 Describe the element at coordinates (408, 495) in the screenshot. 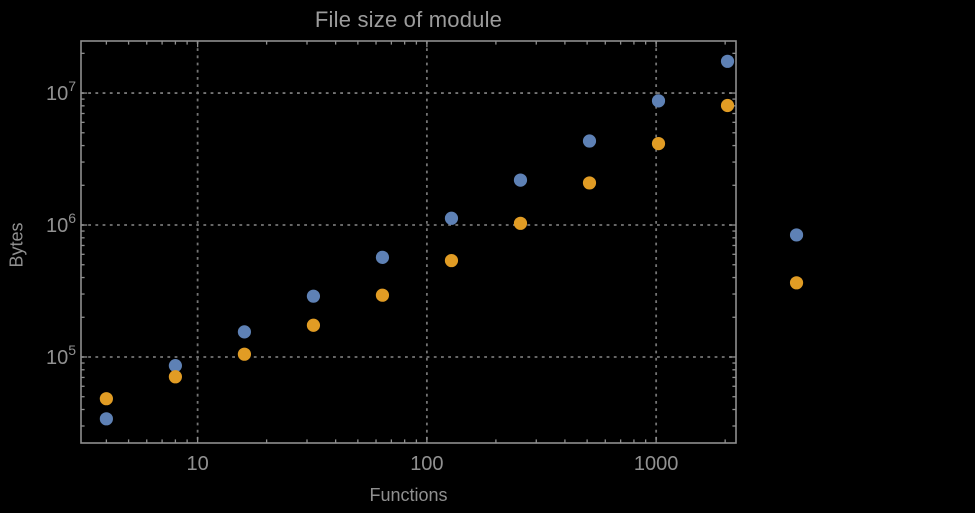

I see `x-axis-label: Functions` at that location.